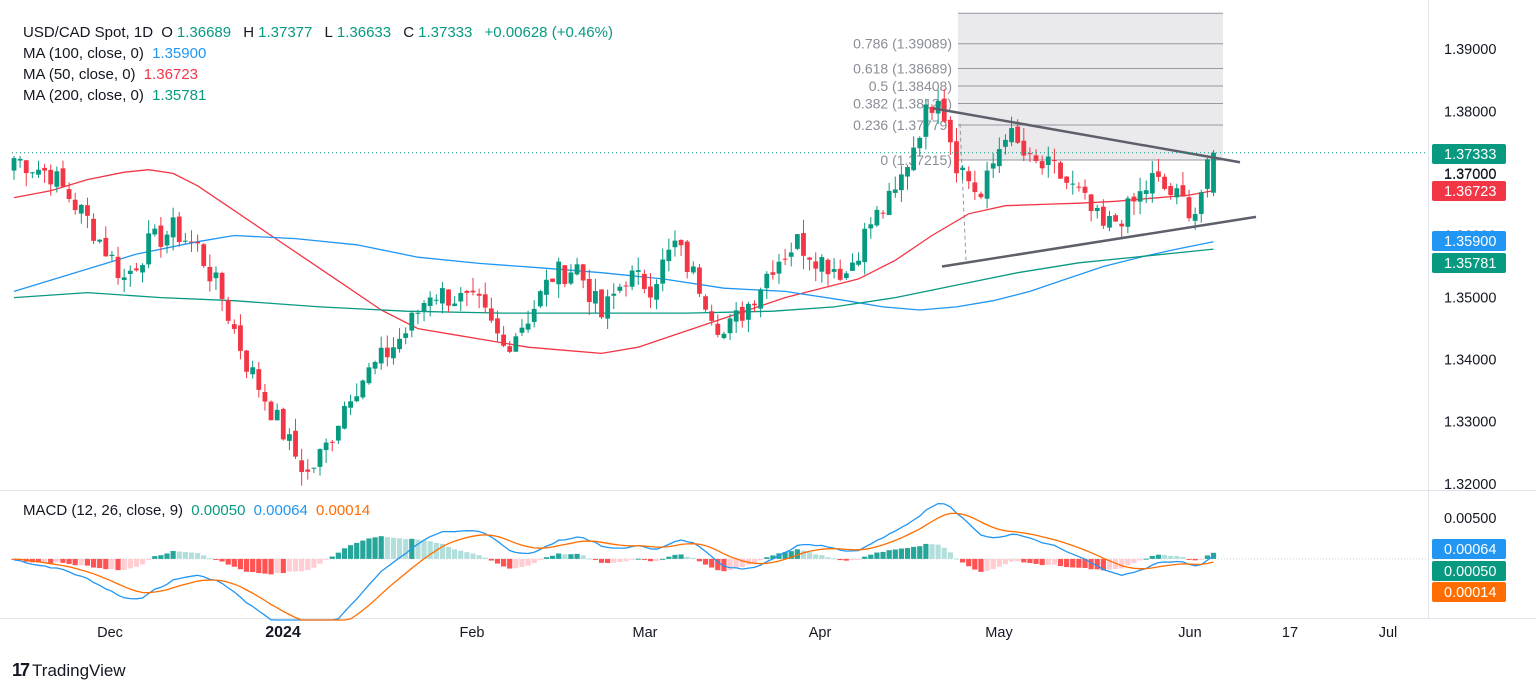  I want to click on tradingview-brand: 17 TradingView, so click(69, 670).